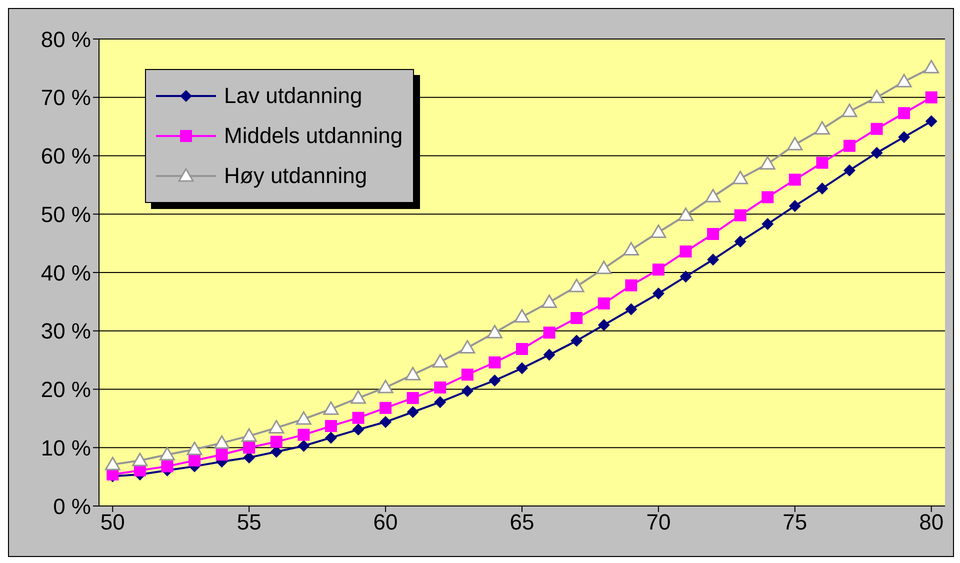  Describe the element at coordinates (65, 273) in the screenshot. I see `y-tick-label: 40 %` at that location.